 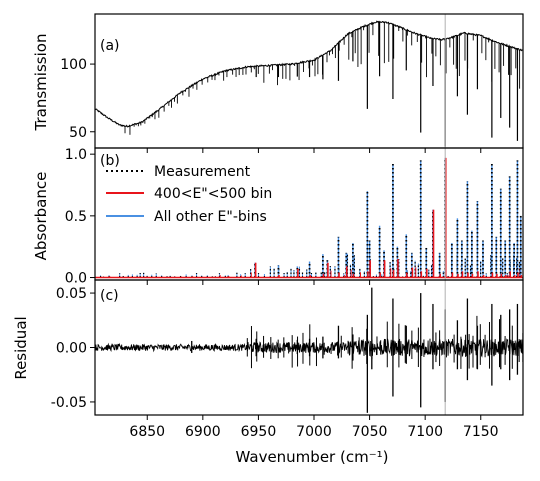 What do you see at coordinates (78, 133) in the screenshot?
I see `y-tick-label: 50` at bounding box center [78, 133].